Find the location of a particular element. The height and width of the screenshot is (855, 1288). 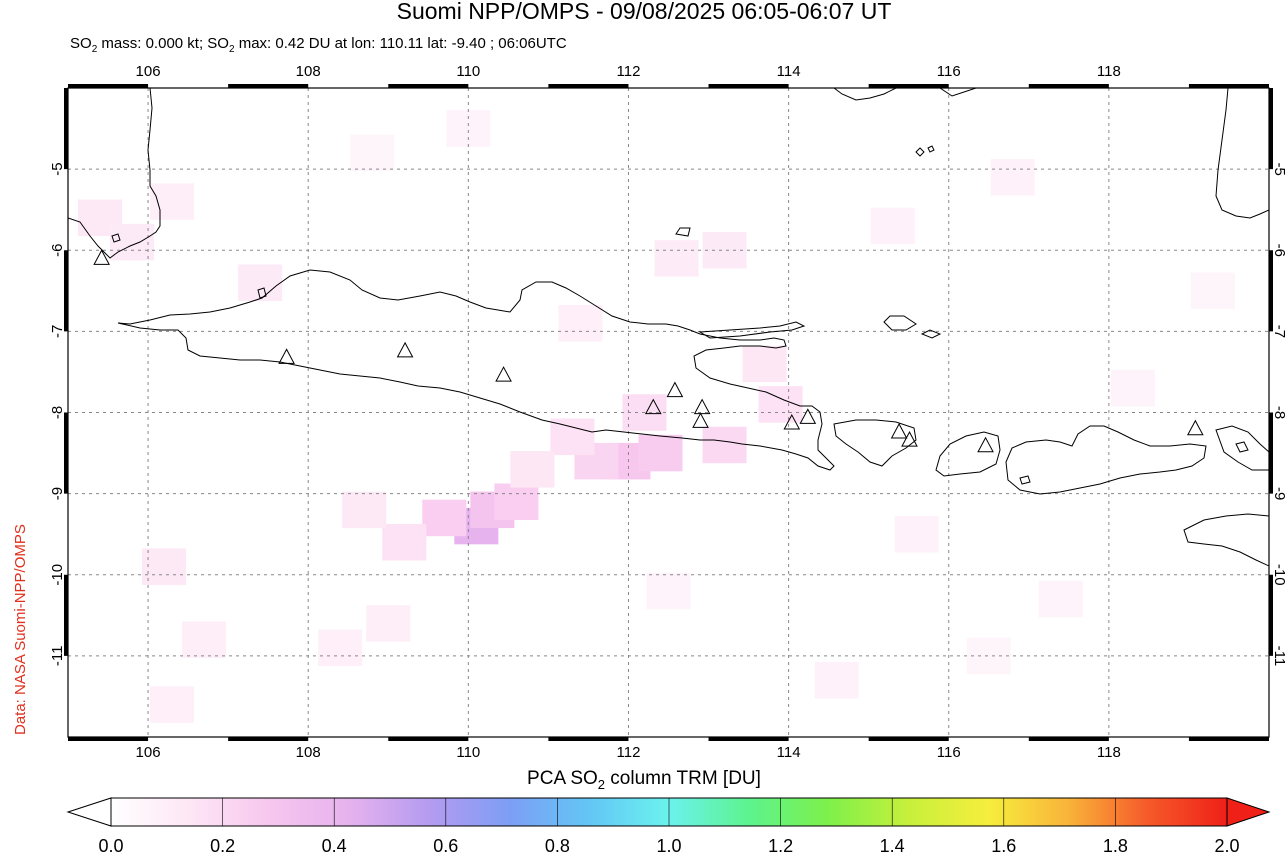

lon-tick-label-bottom: 106 is located at coordinates (148, 752).